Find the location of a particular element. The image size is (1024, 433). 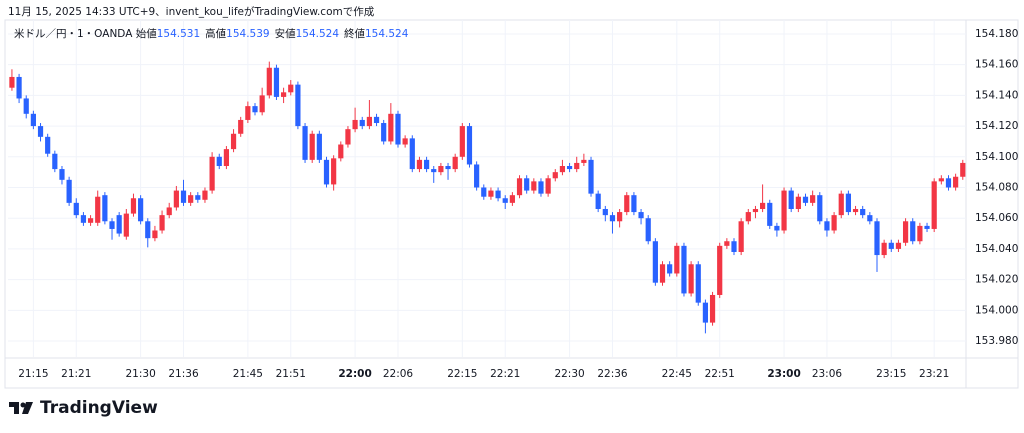

x-tick-label: 21:15 is located at coordinates (33, 374).